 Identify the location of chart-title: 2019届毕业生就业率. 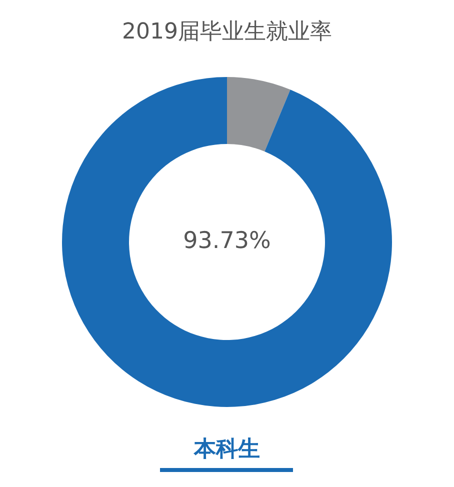
(227, 32).